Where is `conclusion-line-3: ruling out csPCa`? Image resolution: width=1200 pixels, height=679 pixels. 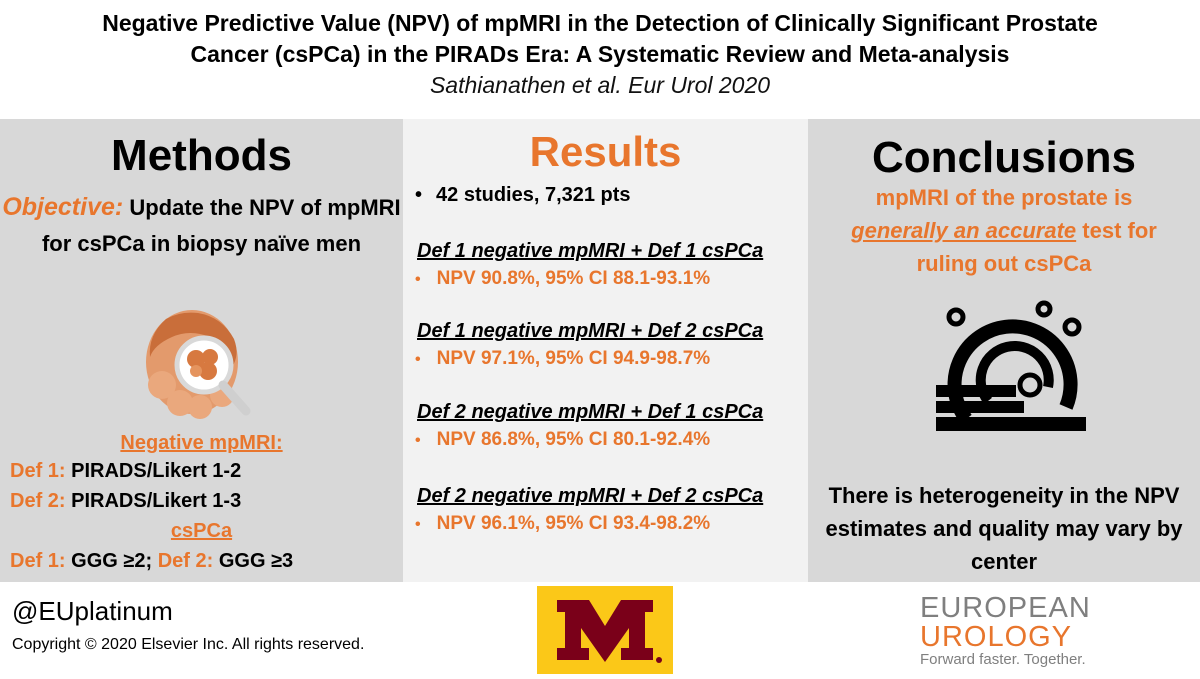 conclusion-line-3: ruling out csPCa is located at coordinates (1004, 263).